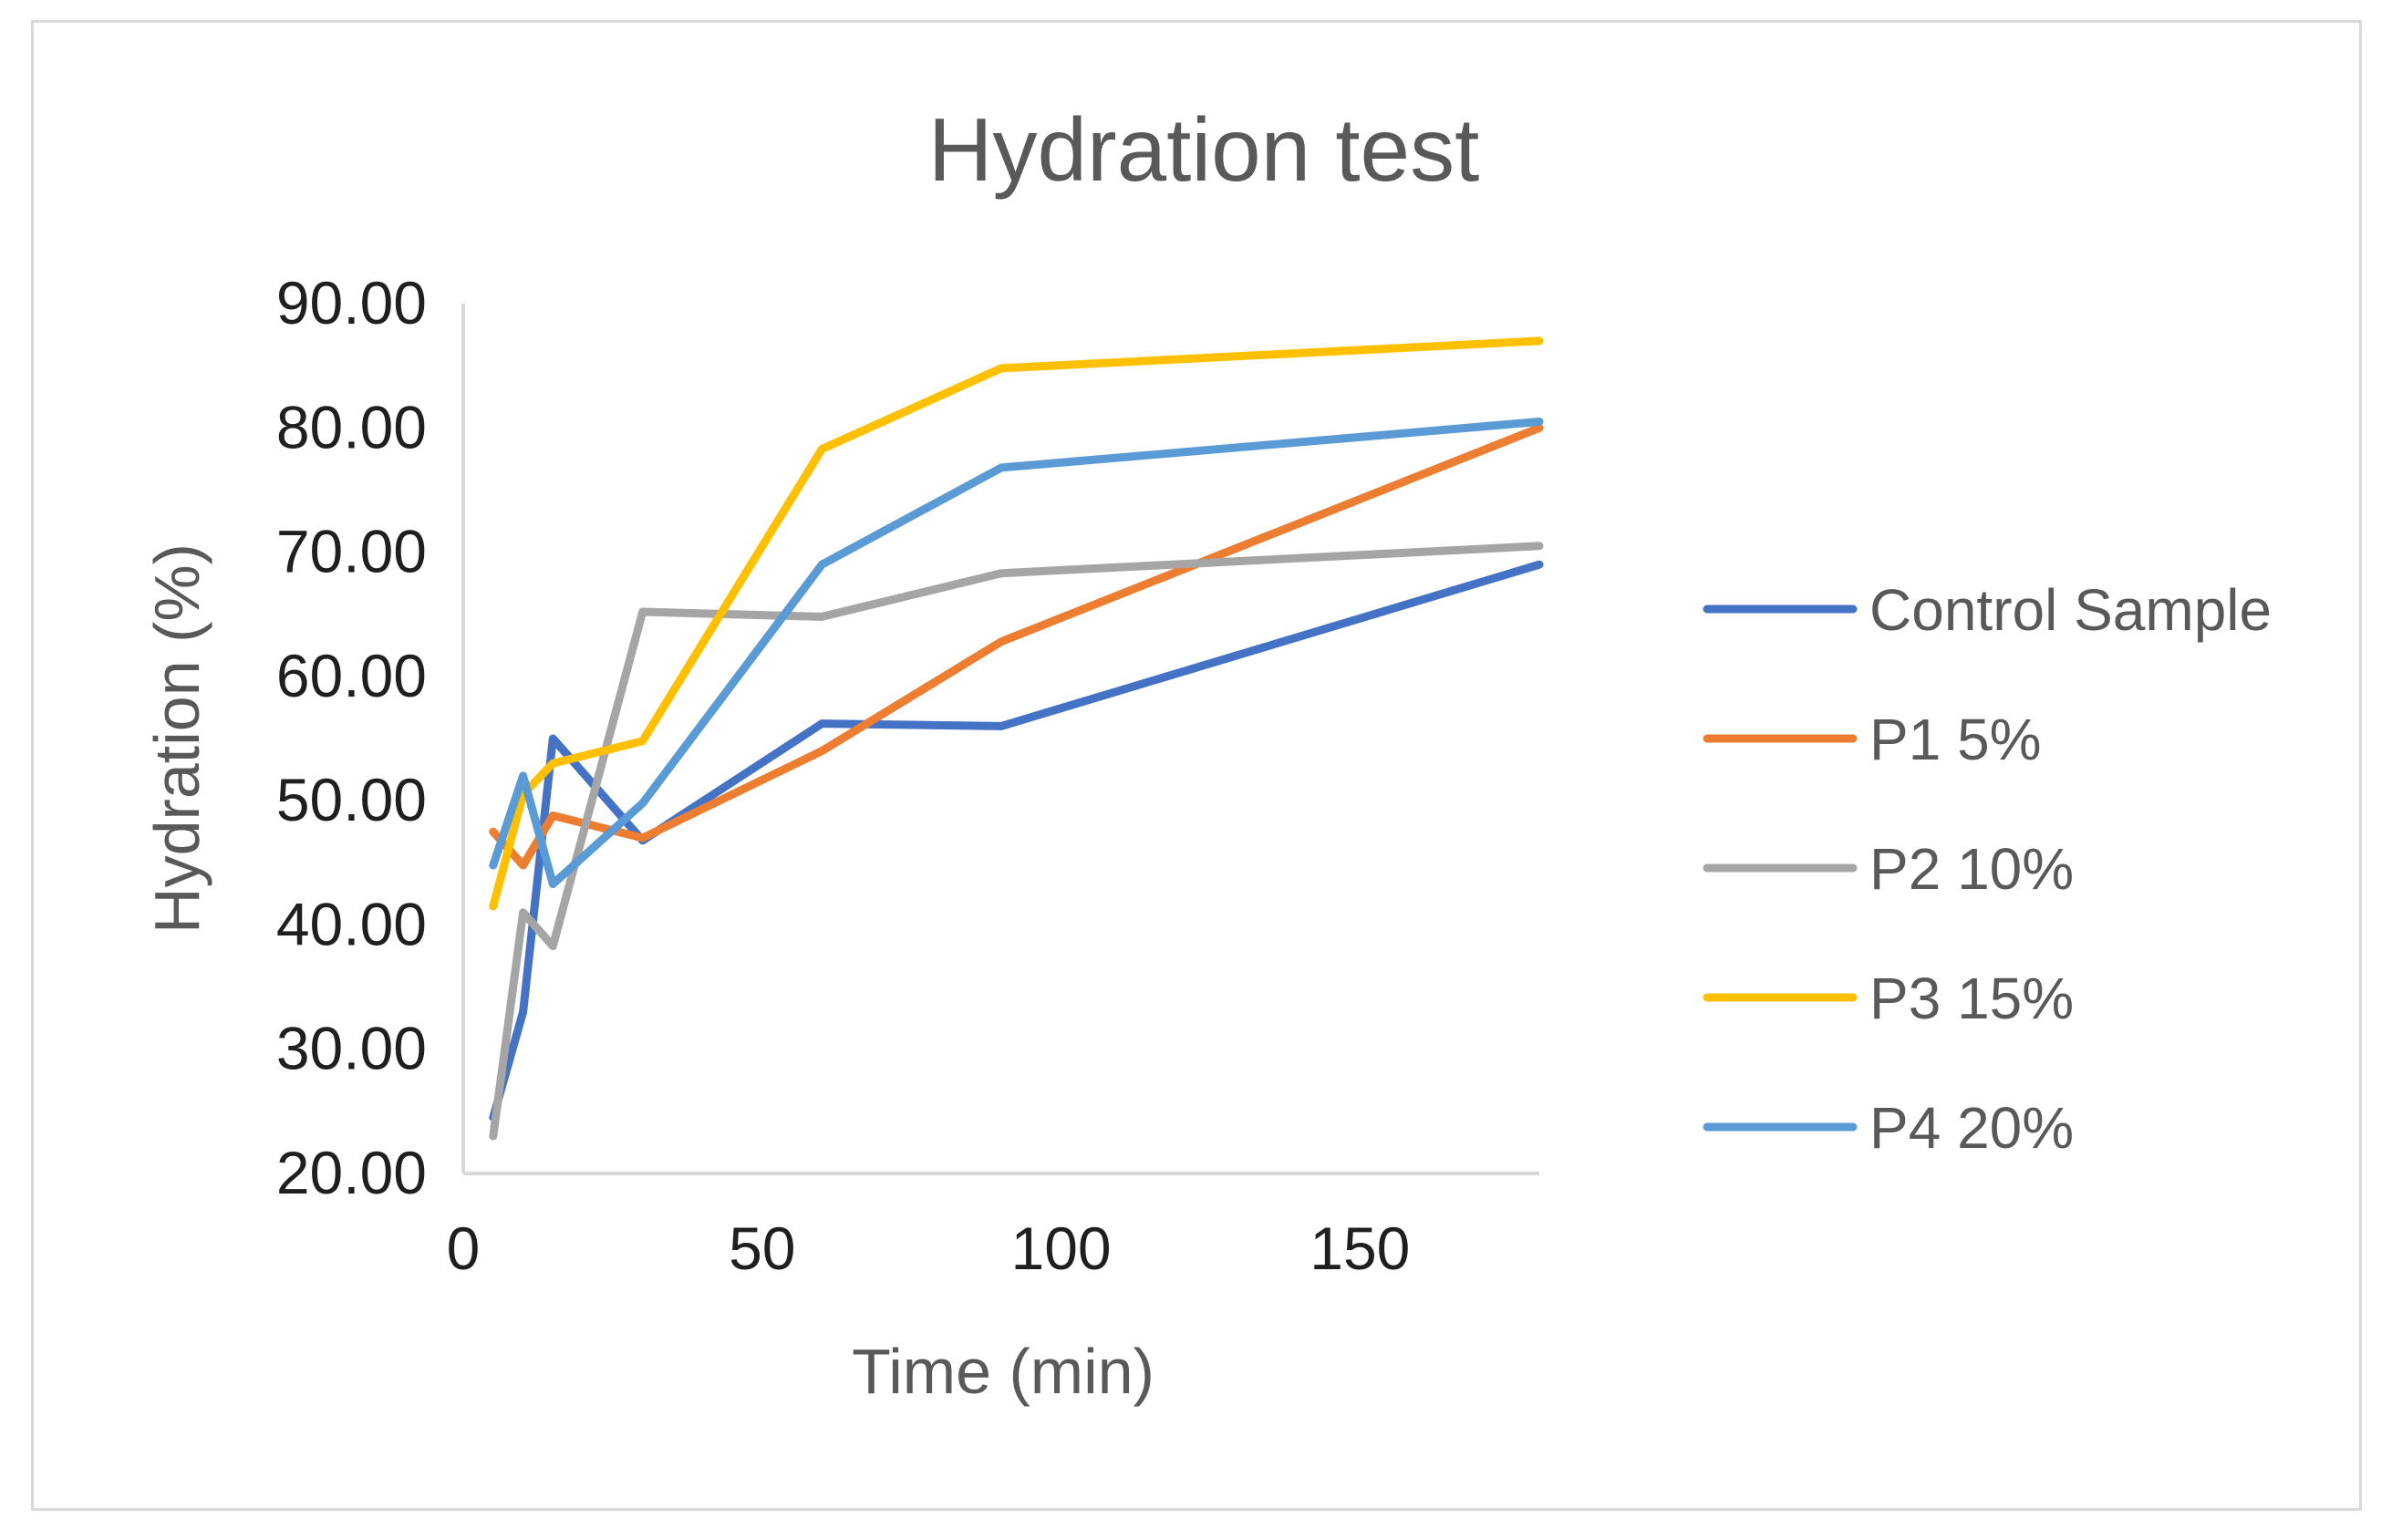 The height and width of the screenshot is (1540, 2402). Describe the element at coordinates (1204, 149) in the screenshot. I see `chart-title: Hydration test` at that location.